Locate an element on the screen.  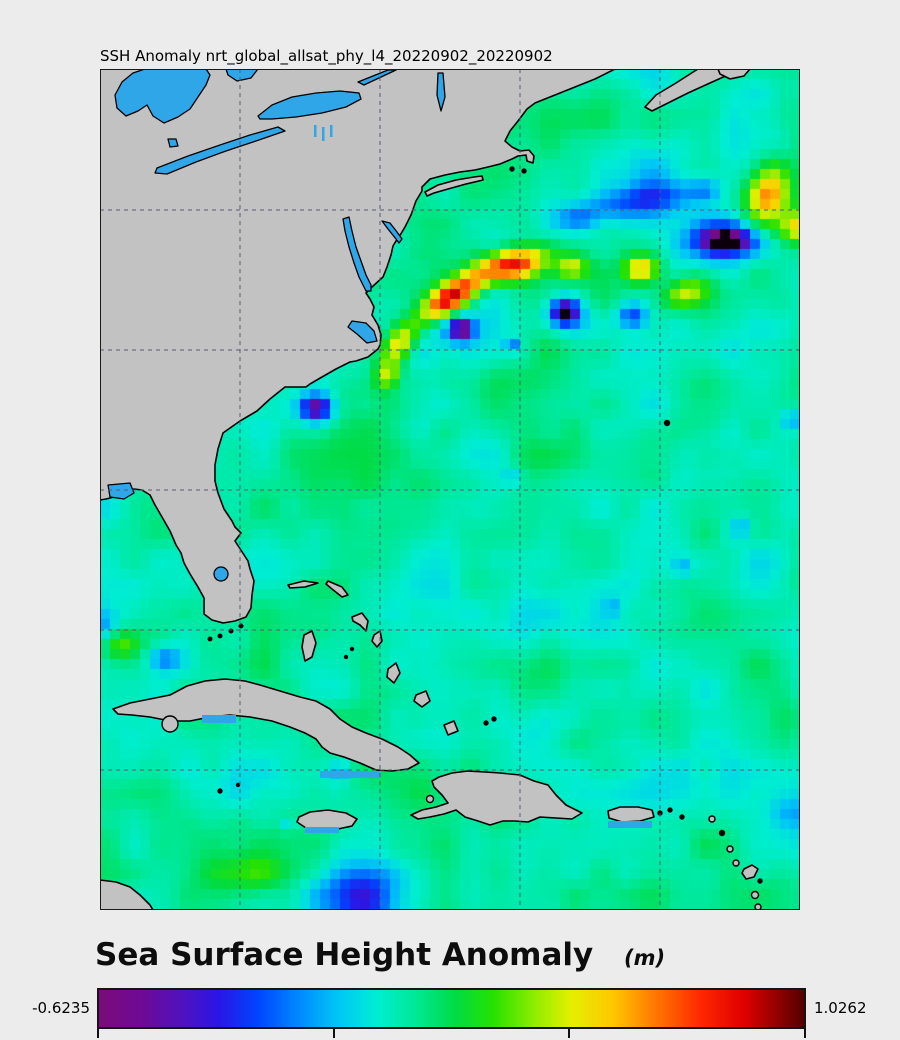
island-gonave is located at coordinates (430, 799).